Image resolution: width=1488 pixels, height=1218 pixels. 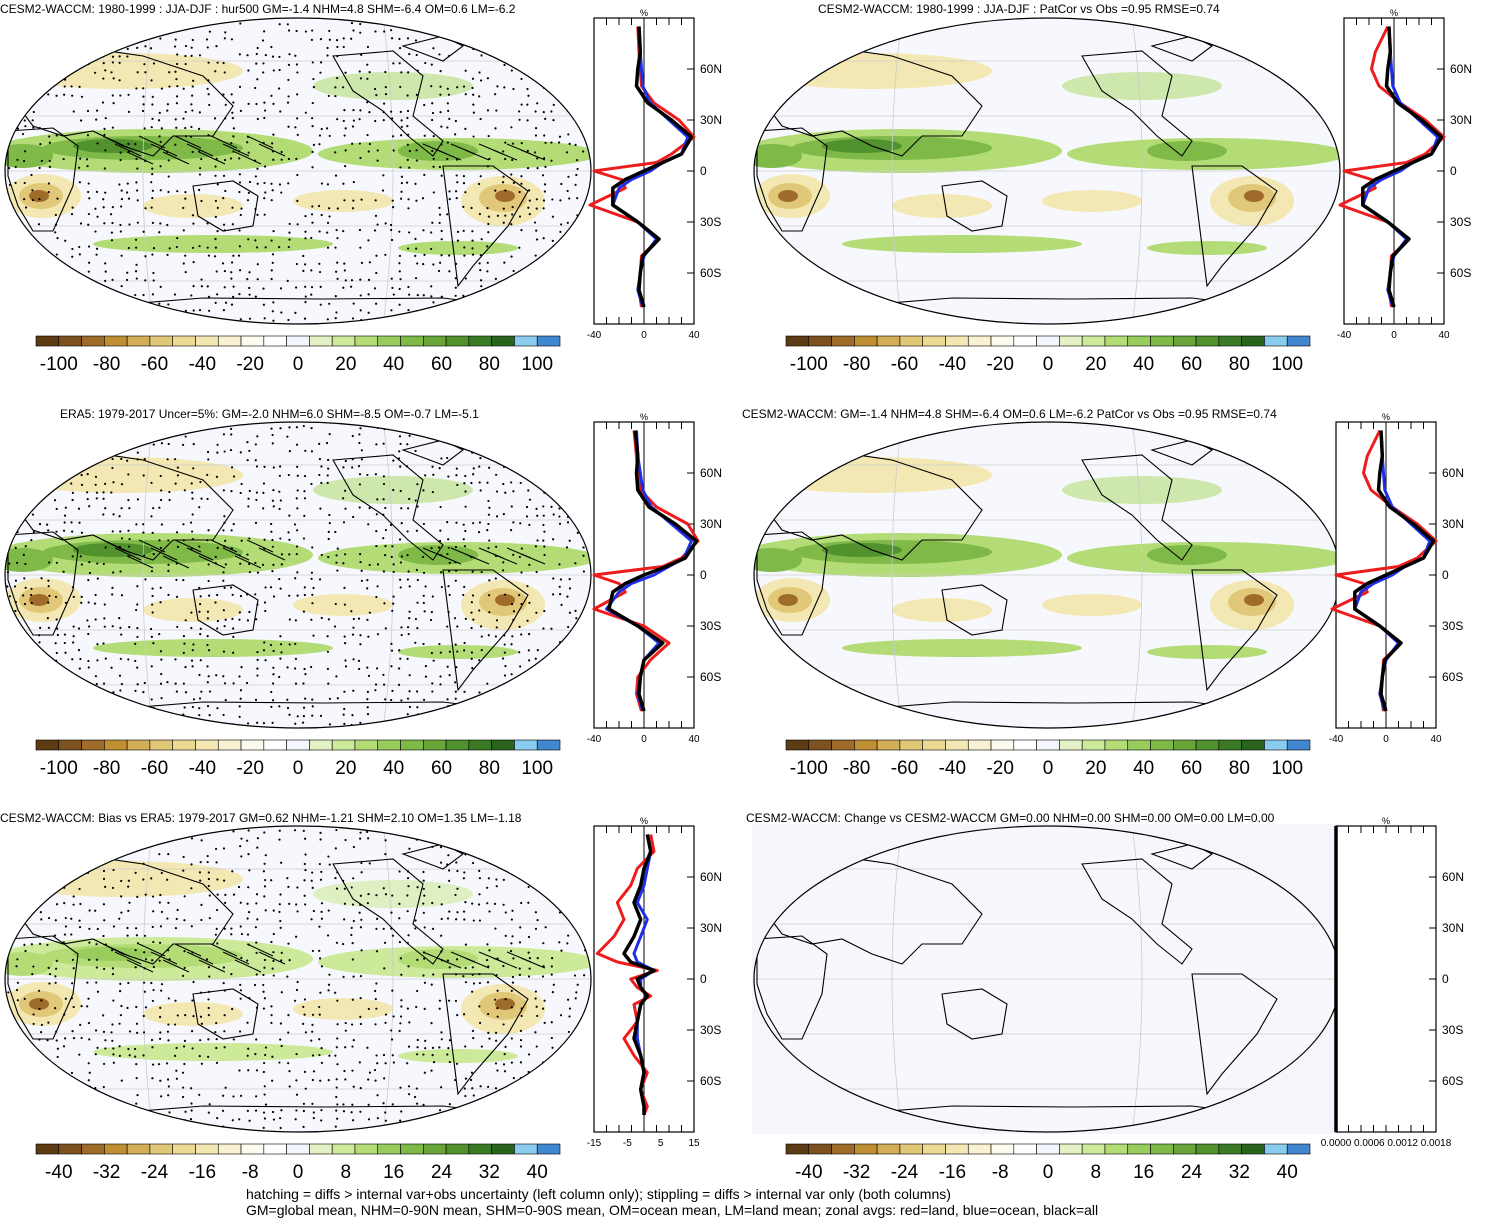 I want to click on colorbar-label: 8, so click(x=1096, y=1172).